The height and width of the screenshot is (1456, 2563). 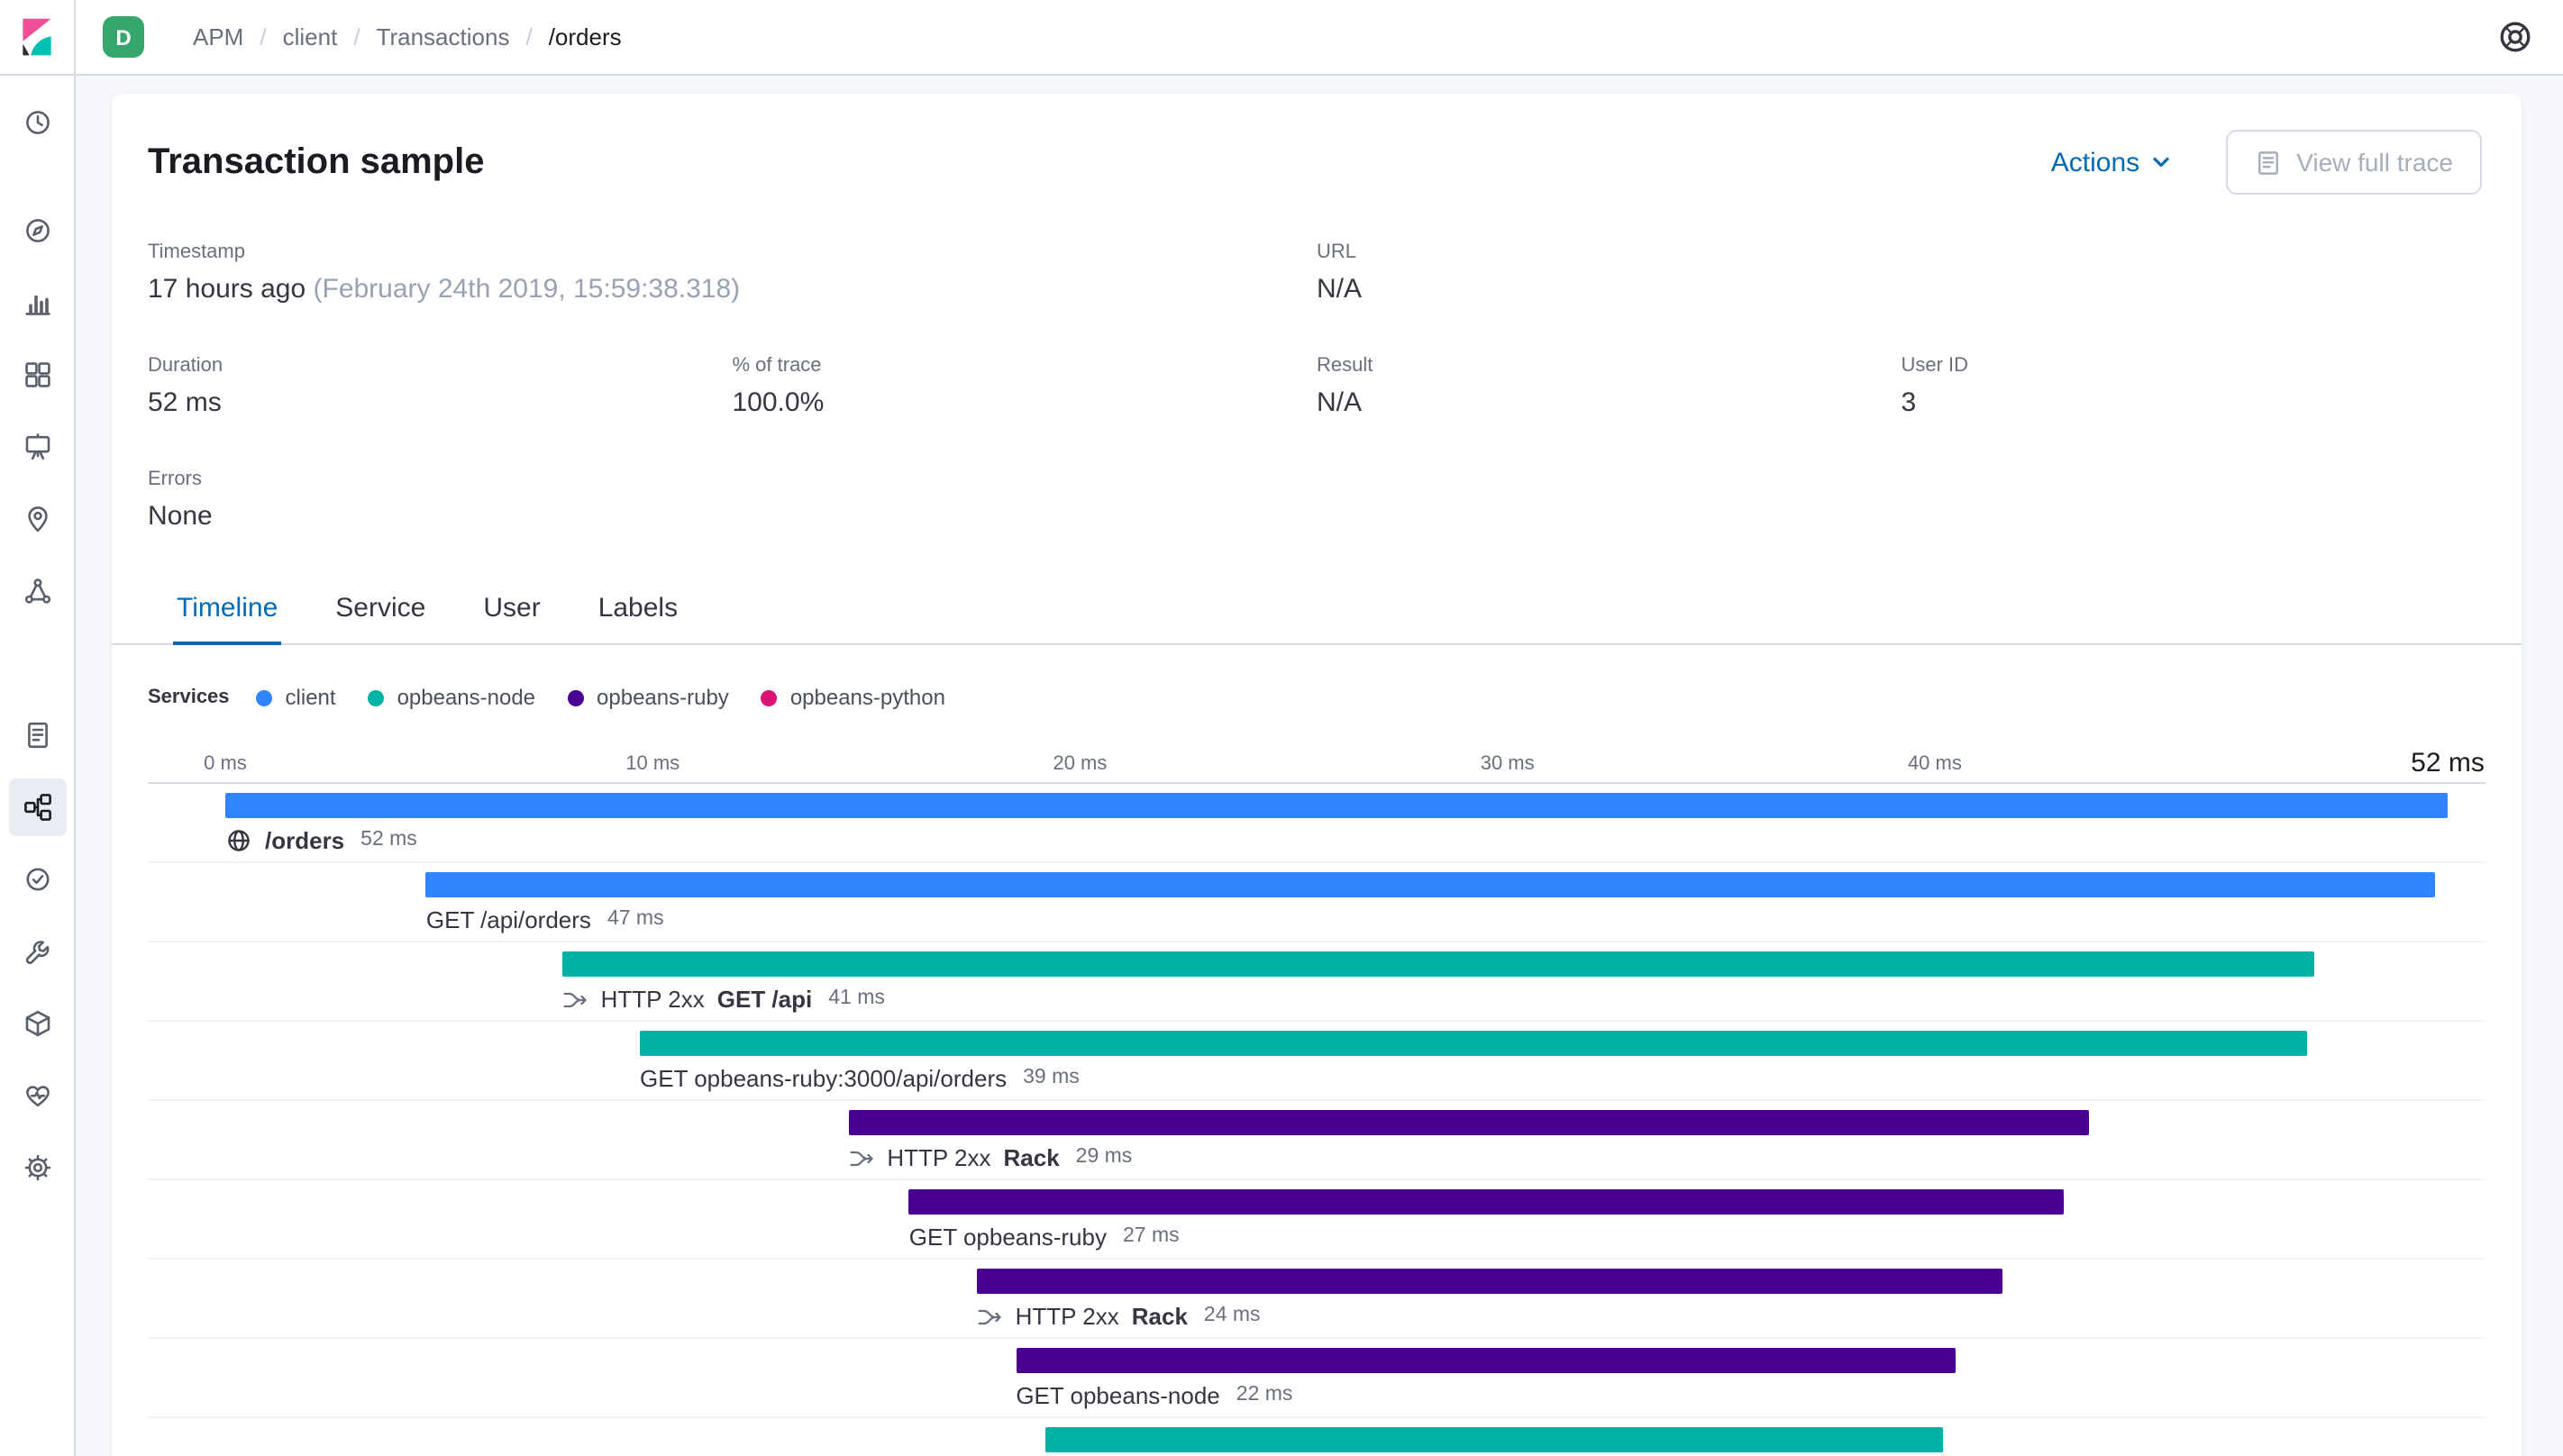 I want to click on breadcrumb-item: /orders, so click(x=585, y=37).